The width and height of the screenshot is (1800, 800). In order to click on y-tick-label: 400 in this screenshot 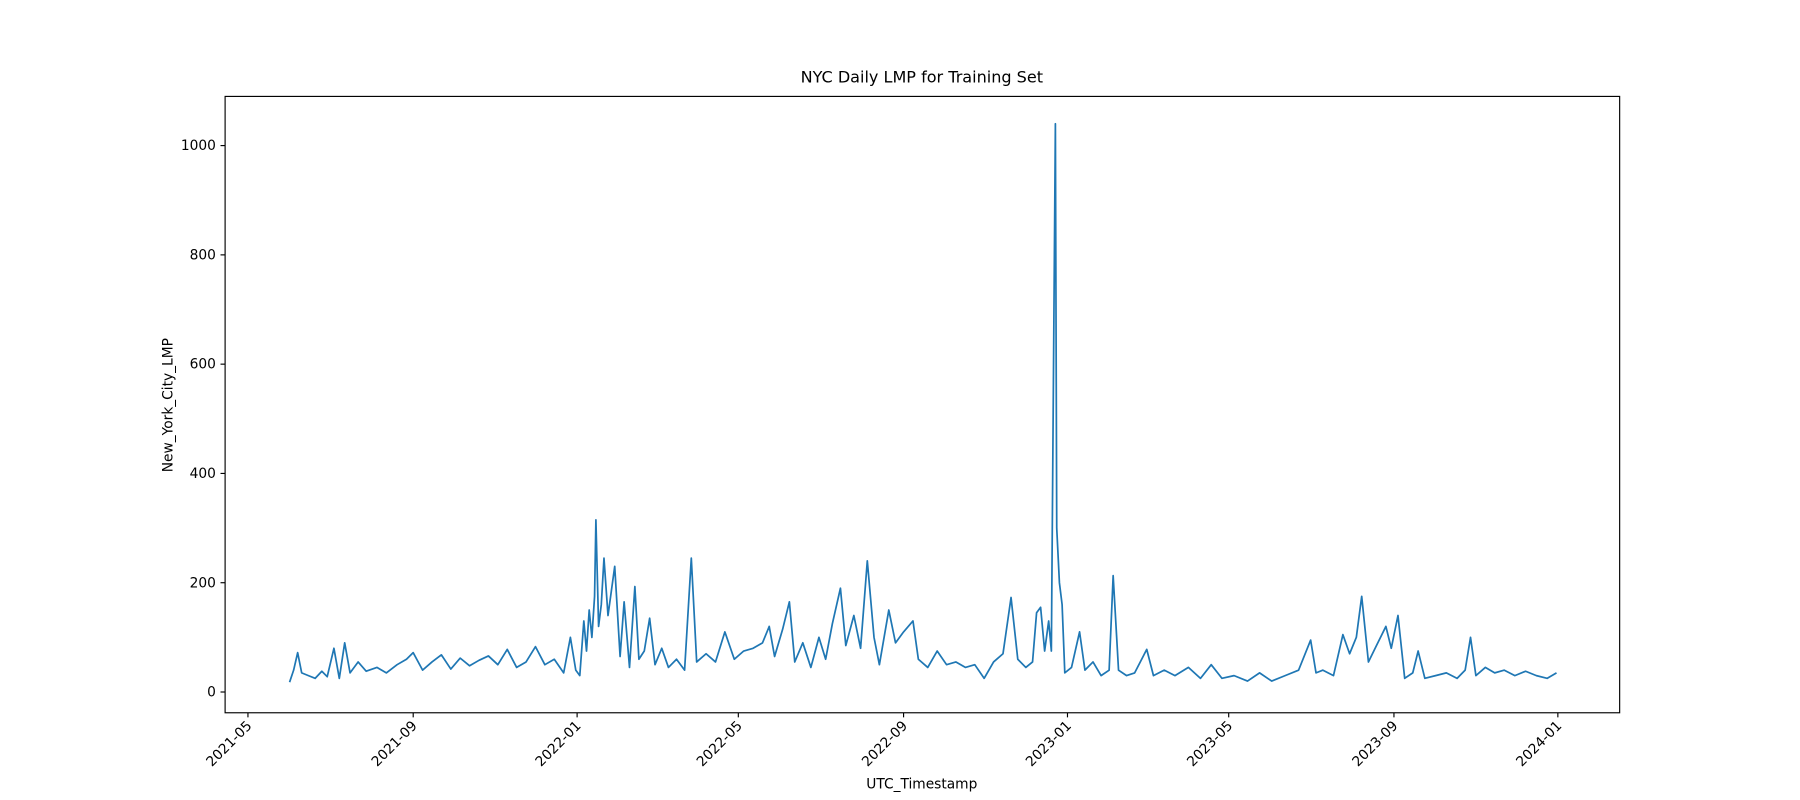, I will do `click(203, 474)`.